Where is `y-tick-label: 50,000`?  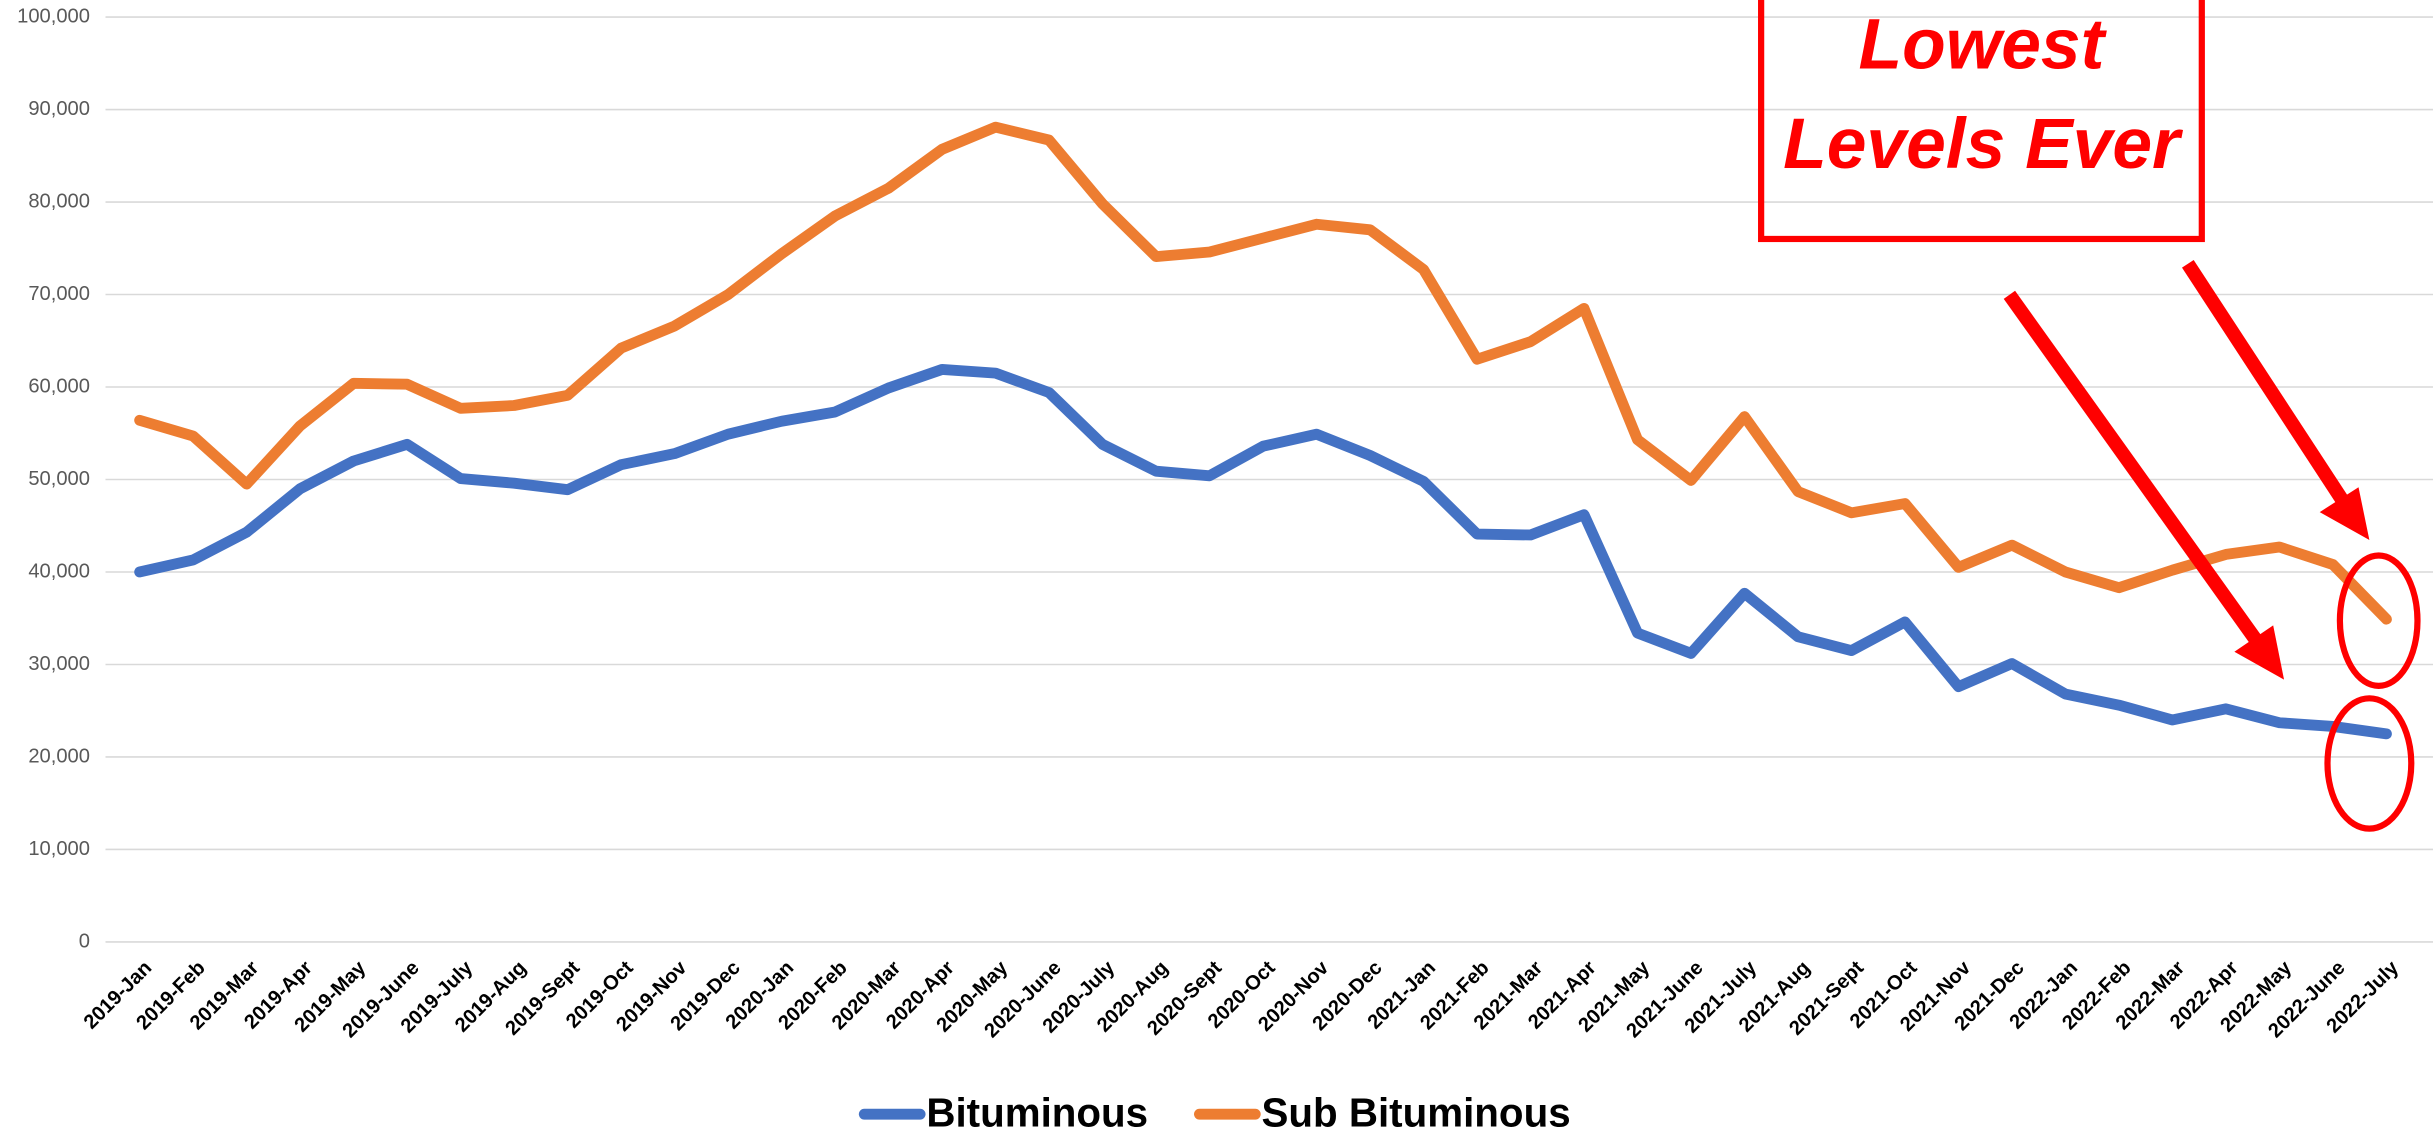 y-tick-label: 50,000 is located at coordinates (59, 479).